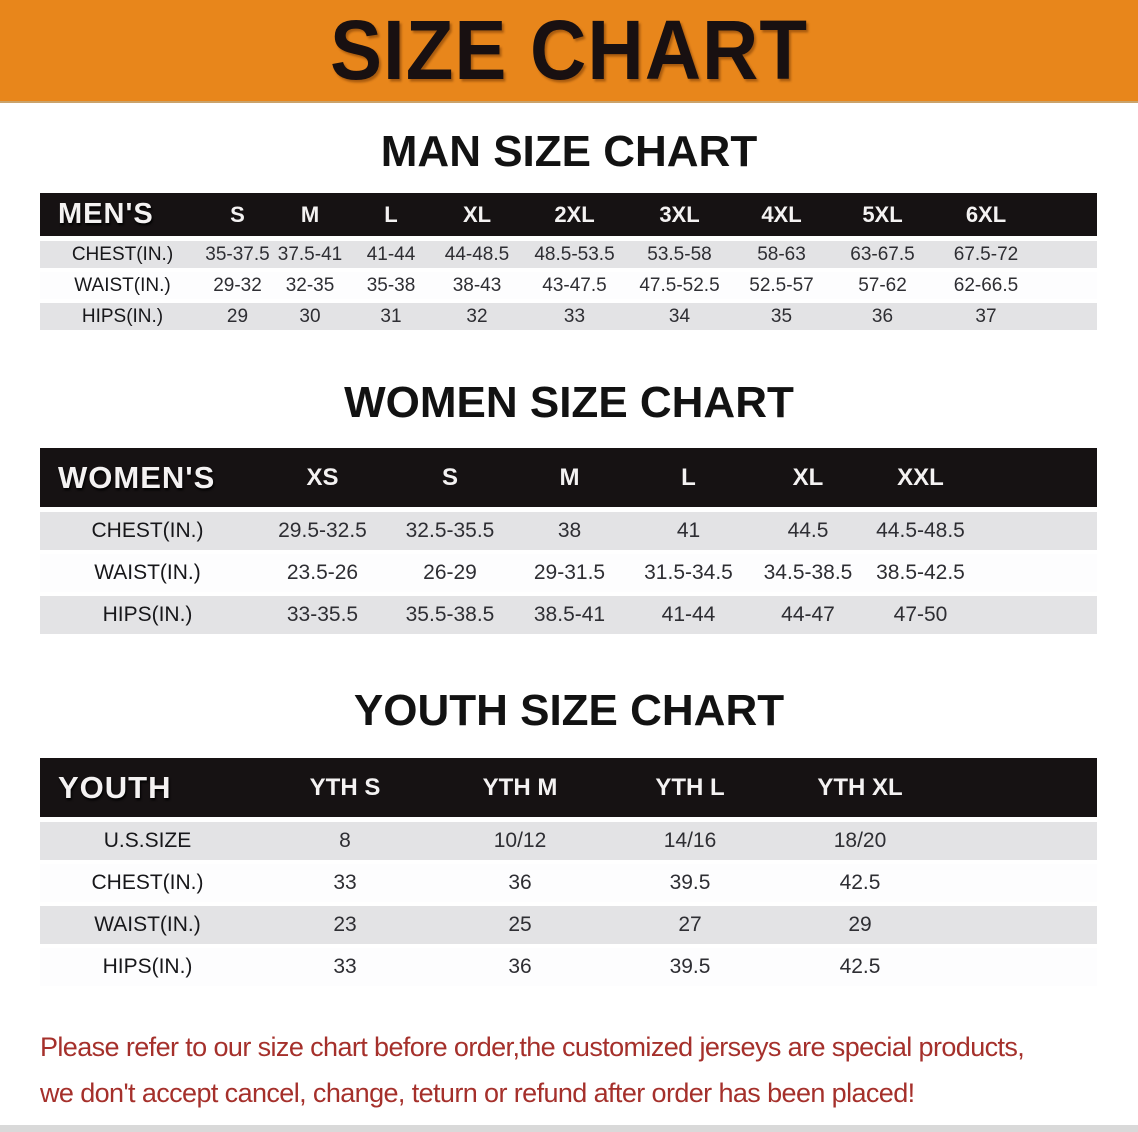  Describe the element at coordinates (690, 790) in the screenshot. I see `col-header: YTH L` at that location.